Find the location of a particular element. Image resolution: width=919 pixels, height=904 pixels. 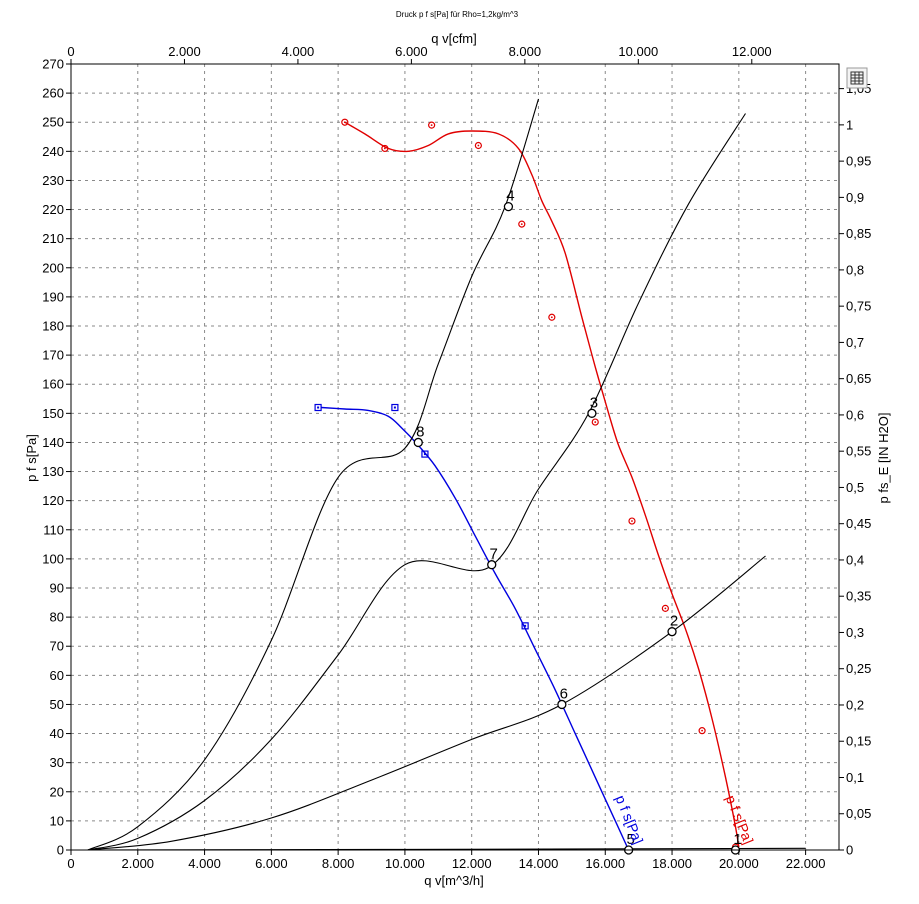

x-tick-label: 0 is located at coordinates (70, 863).